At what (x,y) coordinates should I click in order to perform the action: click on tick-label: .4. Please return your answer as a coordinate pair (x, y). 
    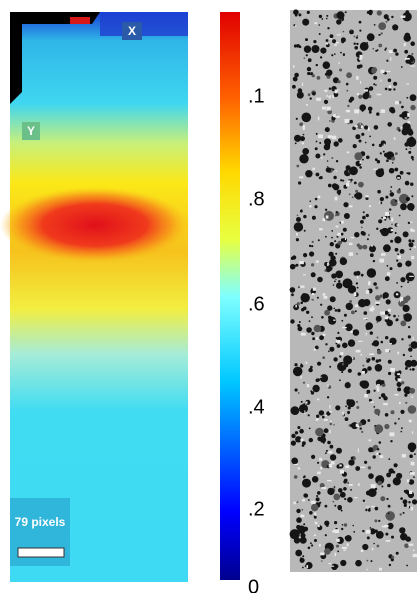
    Looking at the image, I should click on (256, 407).